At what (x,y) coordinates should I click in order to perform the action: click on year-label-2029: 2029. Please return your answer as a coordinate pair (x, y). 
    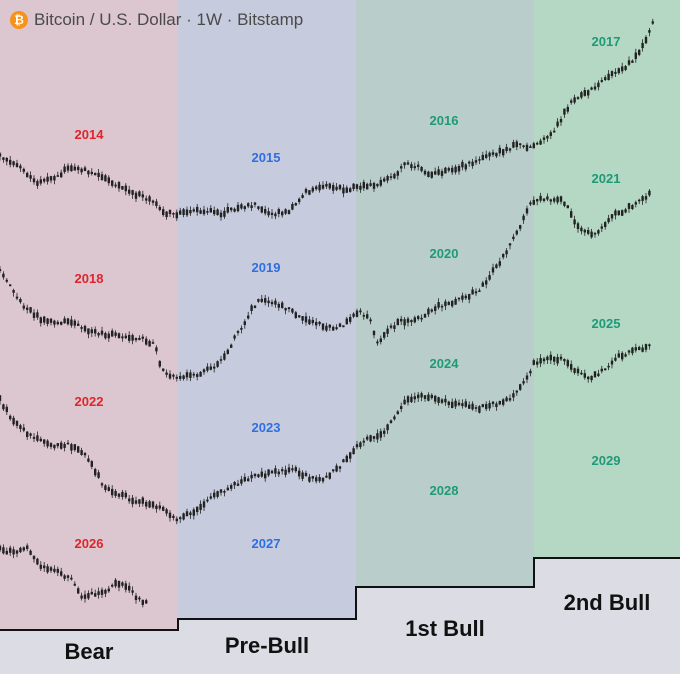
    Looking at the image, I should click on (606, 460).